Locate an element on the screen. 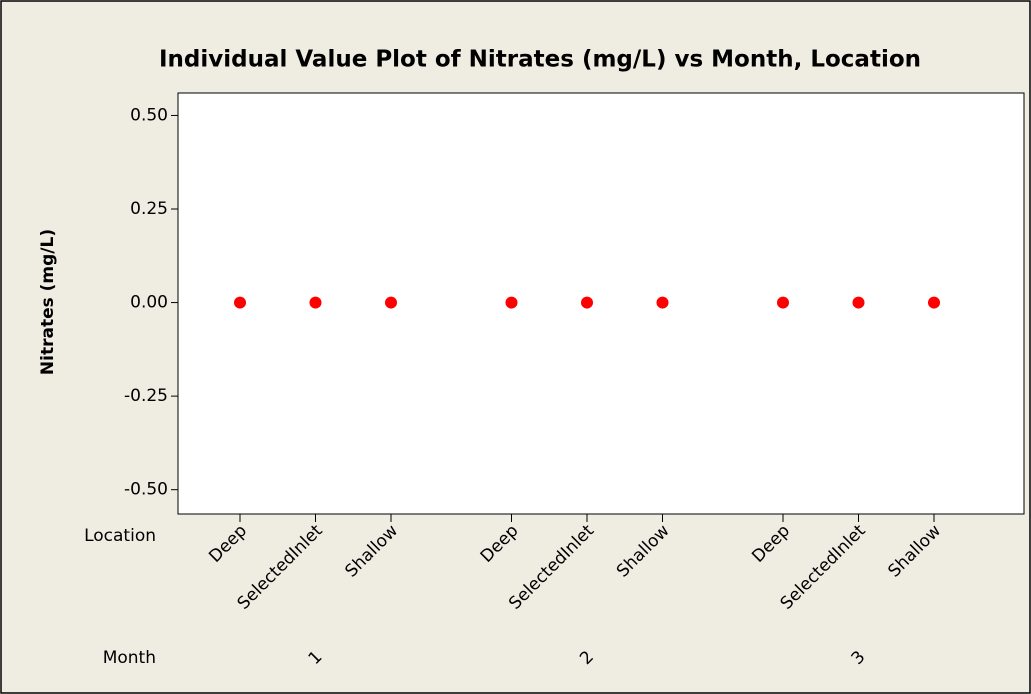  location-label: Location is located at coordinates (120, 536).